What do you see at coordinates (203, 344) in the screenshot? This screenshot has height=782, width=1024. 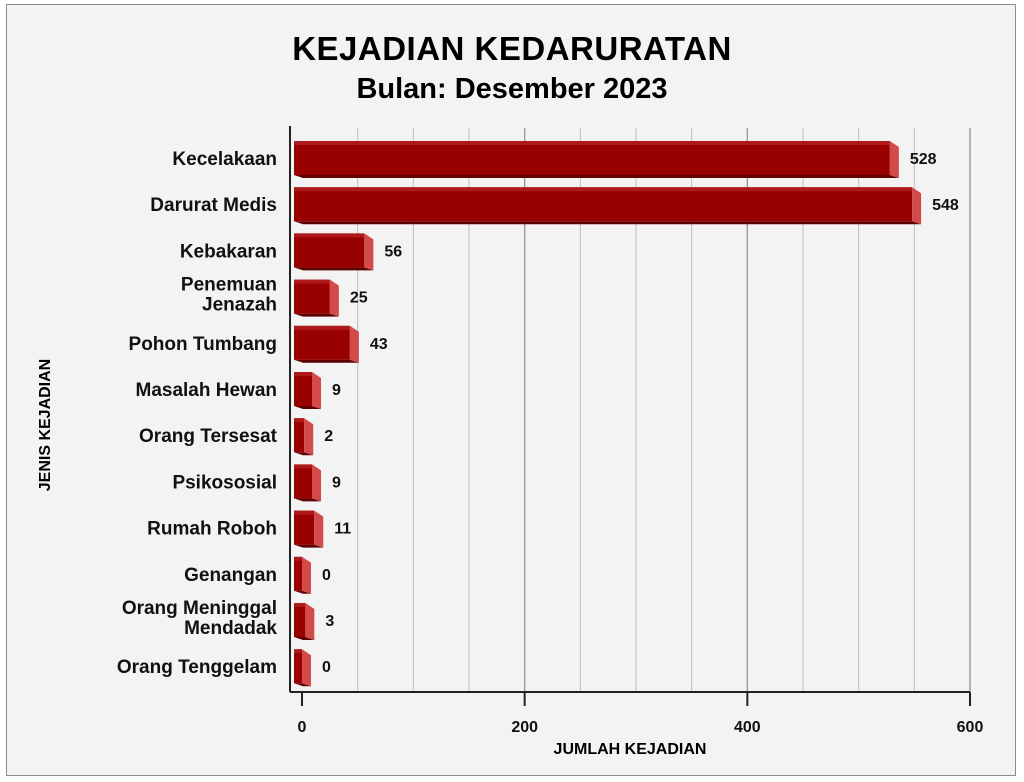 I see `category-label: Pohon Tumbang` at bounding box center [203, 344].